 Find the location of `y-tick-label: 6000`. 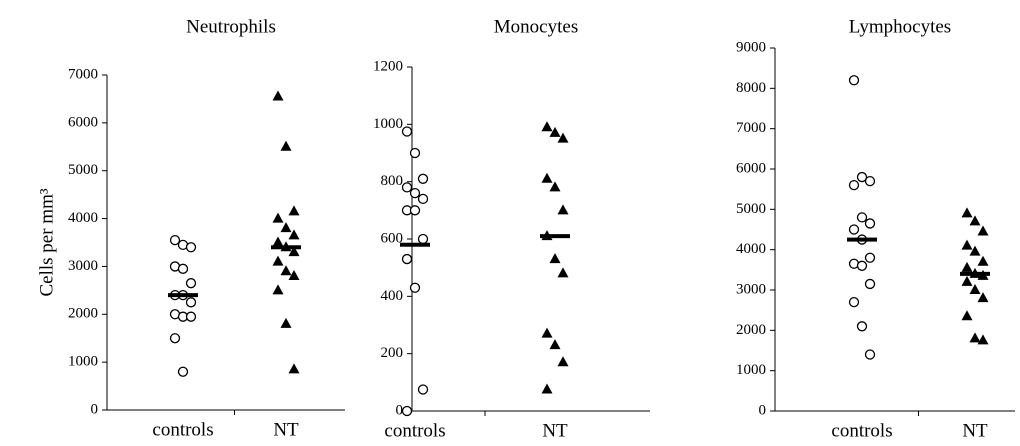

y-tick-label: 6000 is located at coordinates (83, 122).